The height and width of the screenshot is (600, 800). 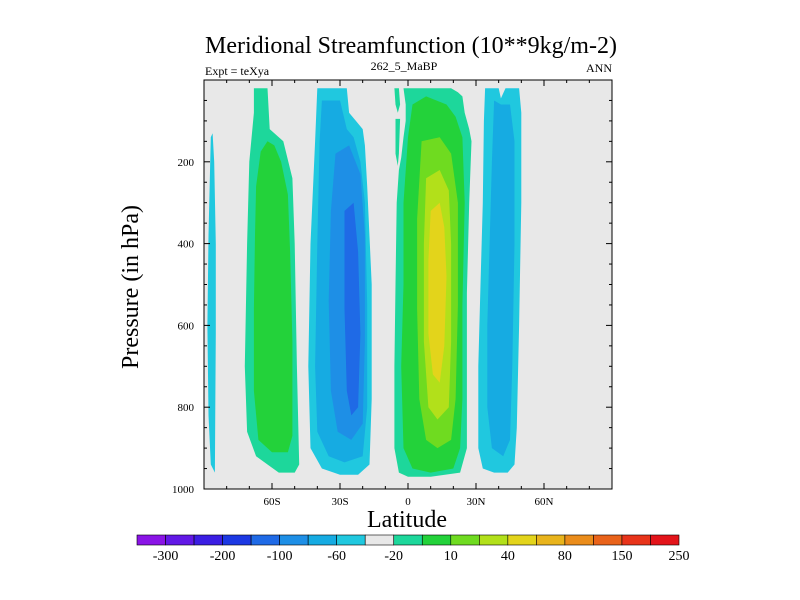 What do you see at coordinates (679, 556) in the screenshot?
I see `colorbar-label: 250` at bounding box center [679, 556].